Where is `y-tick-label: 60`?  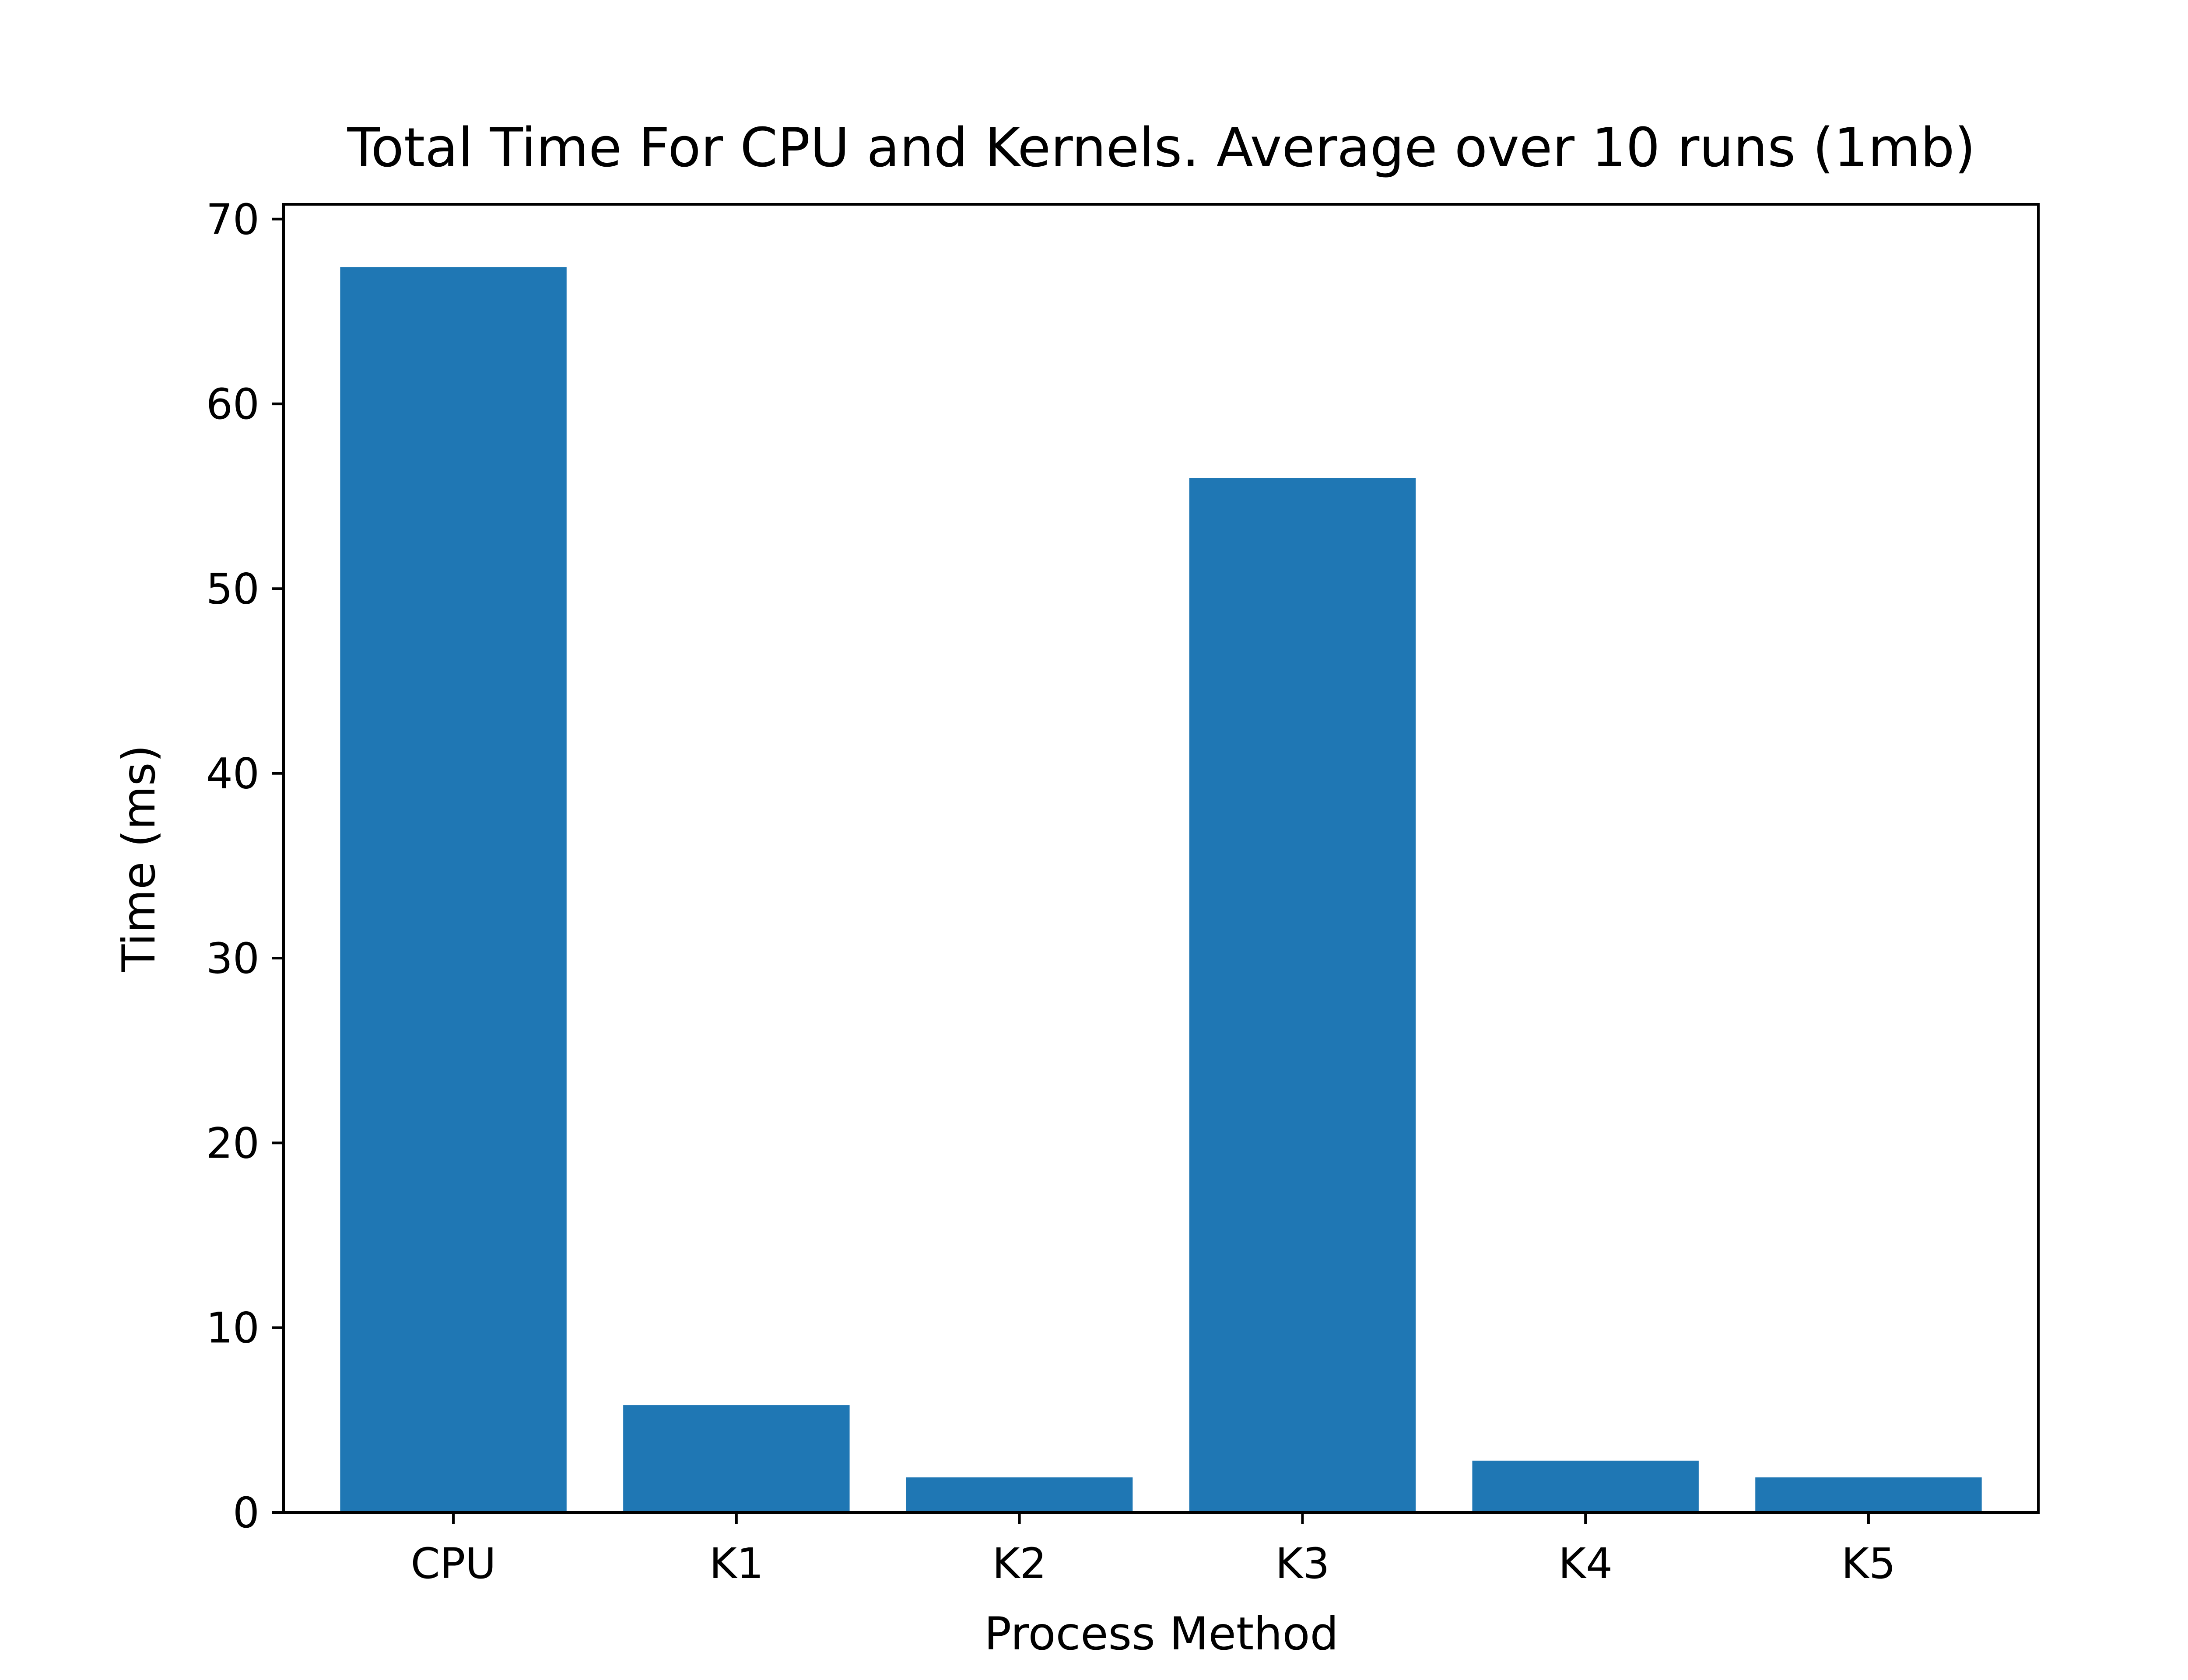 y-tick-label: 60 is located at coordinates (232, 404).